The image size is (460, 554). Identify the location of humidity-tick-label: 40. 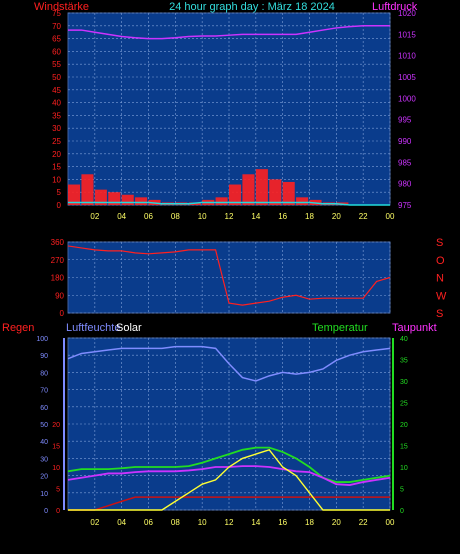
(44, 442).